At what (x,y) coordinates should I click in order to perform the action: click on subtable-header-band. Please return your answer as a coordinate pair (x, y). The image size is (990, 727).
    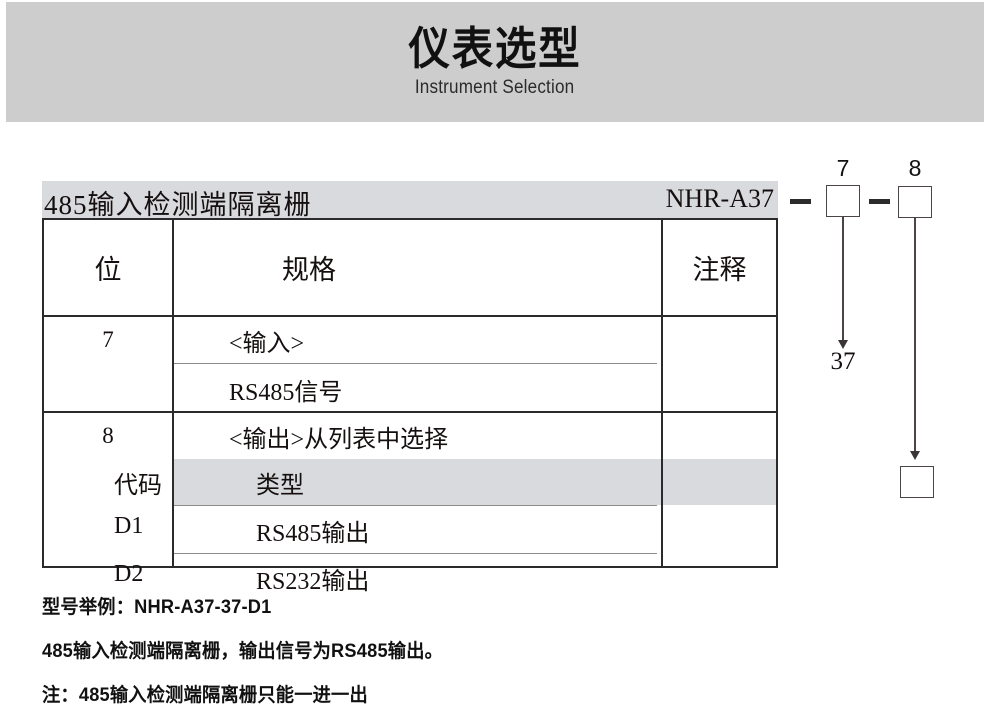
    Looking at the image, I should click on (475, 482).